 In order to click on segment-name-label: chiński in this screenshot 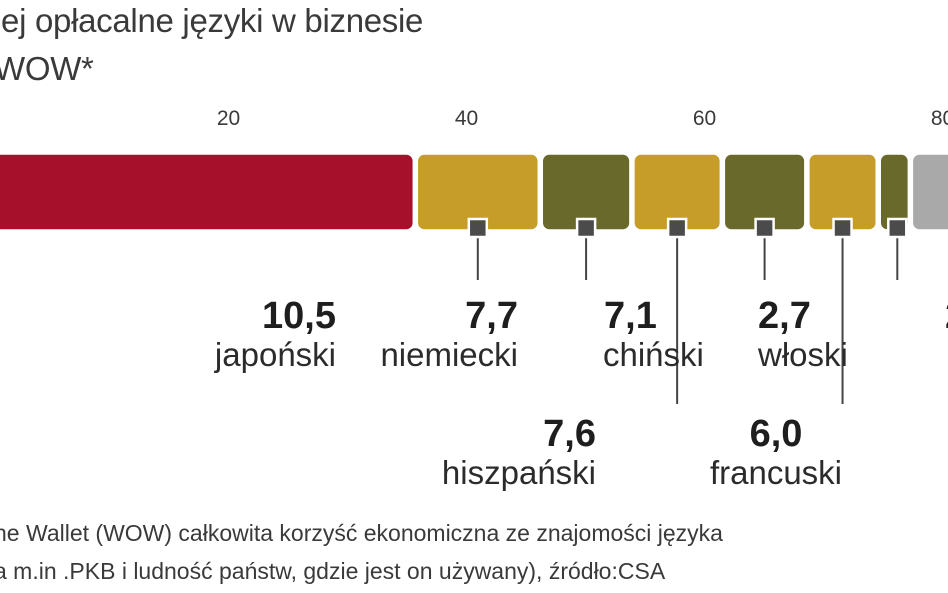, I will do `click(653, 354)`.